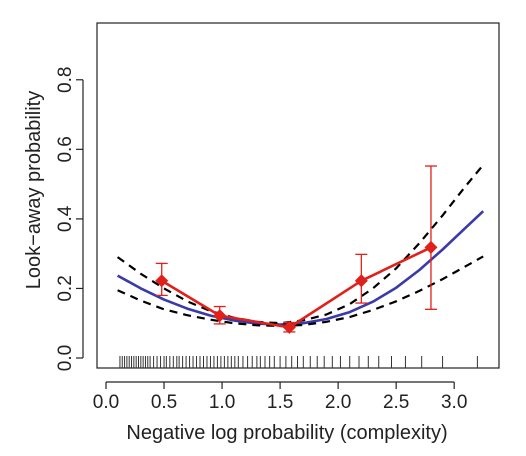 This screenshot has height=456, width=526. Describe the element at coordinates (222, 402) in the screenshot. I see `x-tick-label: 1.0` at that location.